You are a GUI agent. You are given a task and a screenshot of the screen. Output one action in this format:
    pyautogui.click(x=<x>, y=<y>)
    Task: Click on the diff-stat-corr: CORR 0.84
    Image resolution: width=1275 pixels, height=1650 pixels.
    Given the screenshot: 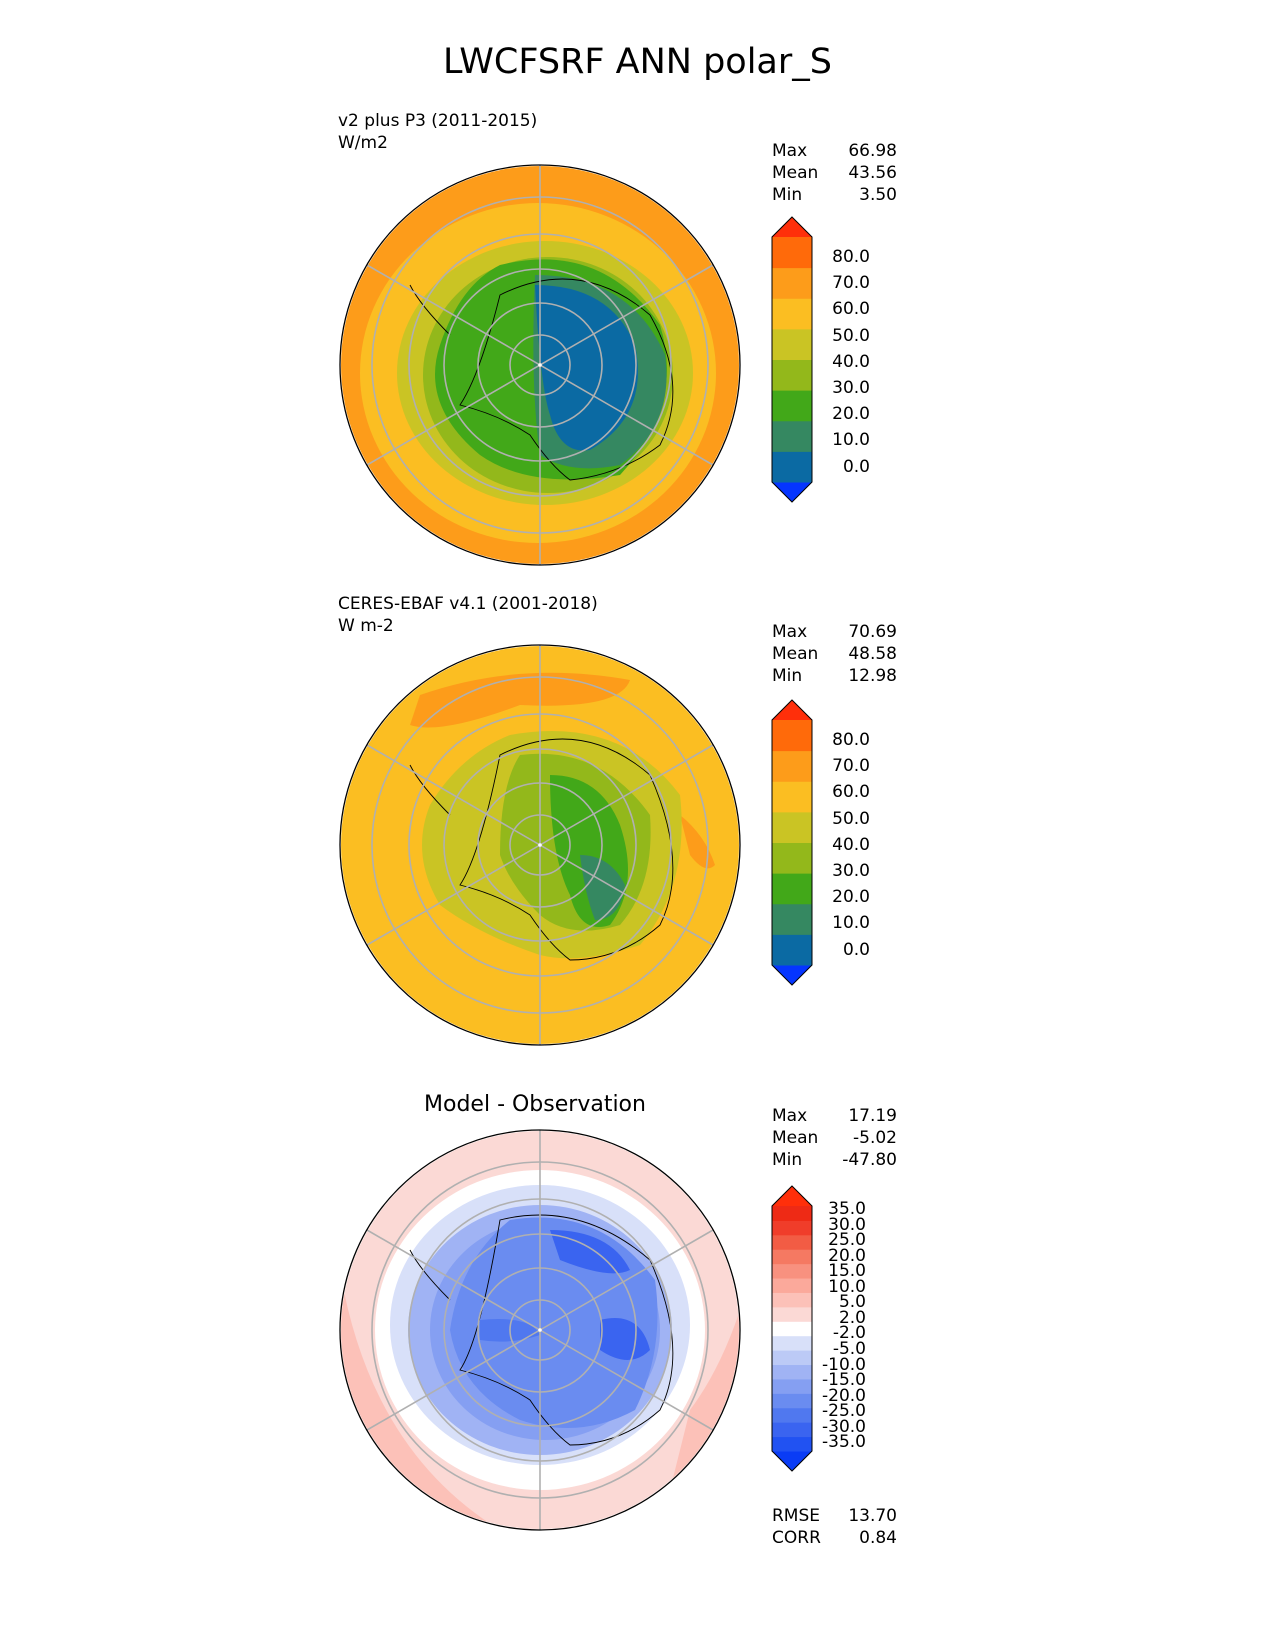 What is the action you would take?
    pyautogui.click(x=834, y=1538)
    